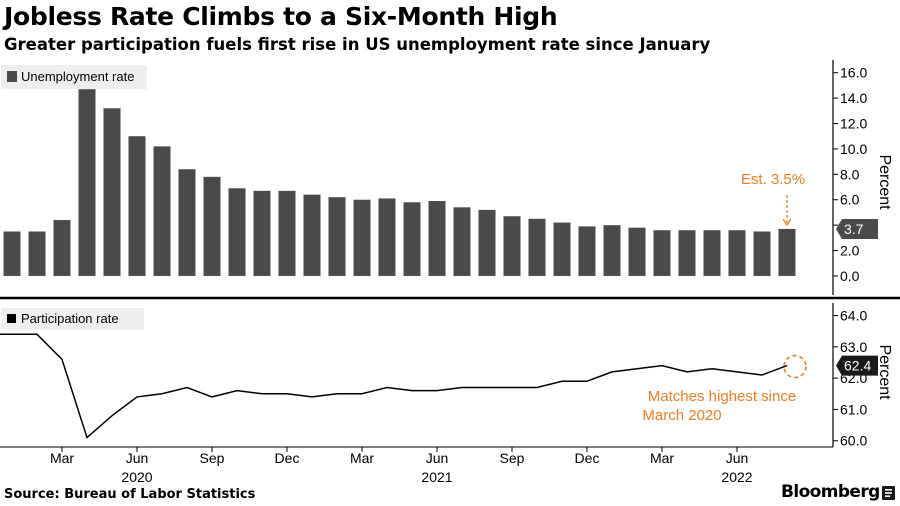  Describe the element at coordinates (853, 124) in the screenshot. I see `y-tick-label: 12.0` at that location.